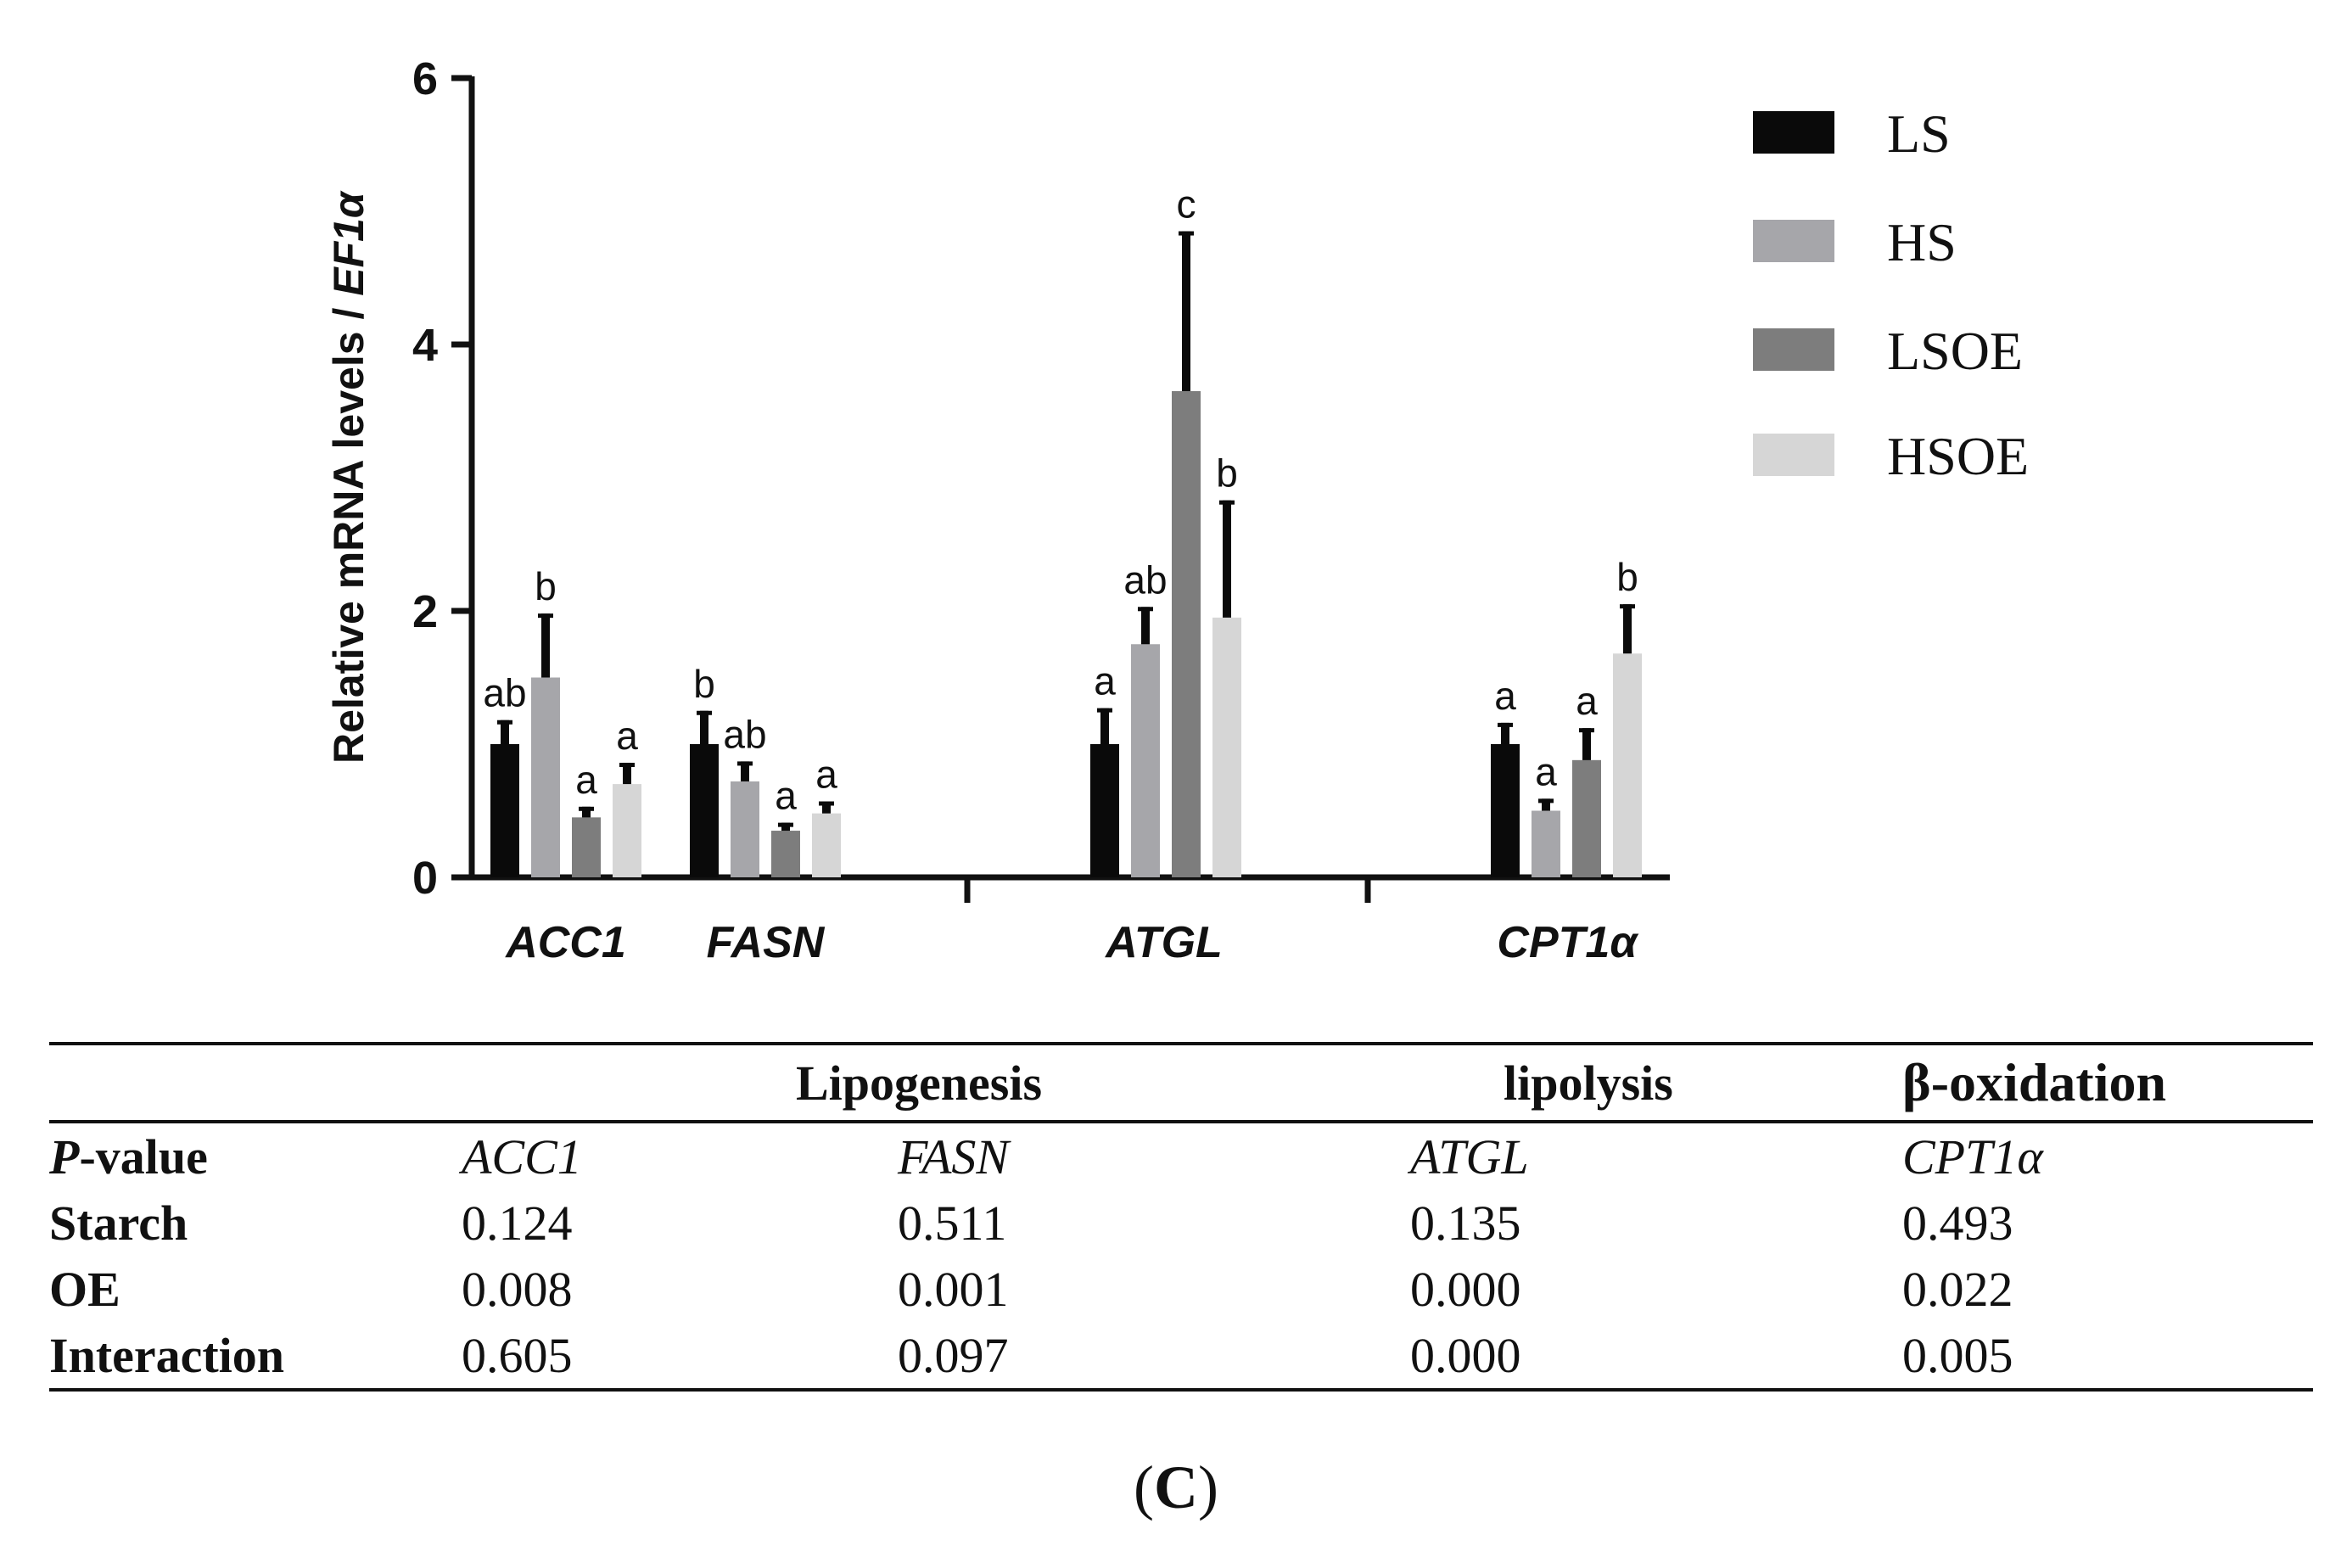  I want to click on gene-atgl: ATGL, so click(1469, 1156).